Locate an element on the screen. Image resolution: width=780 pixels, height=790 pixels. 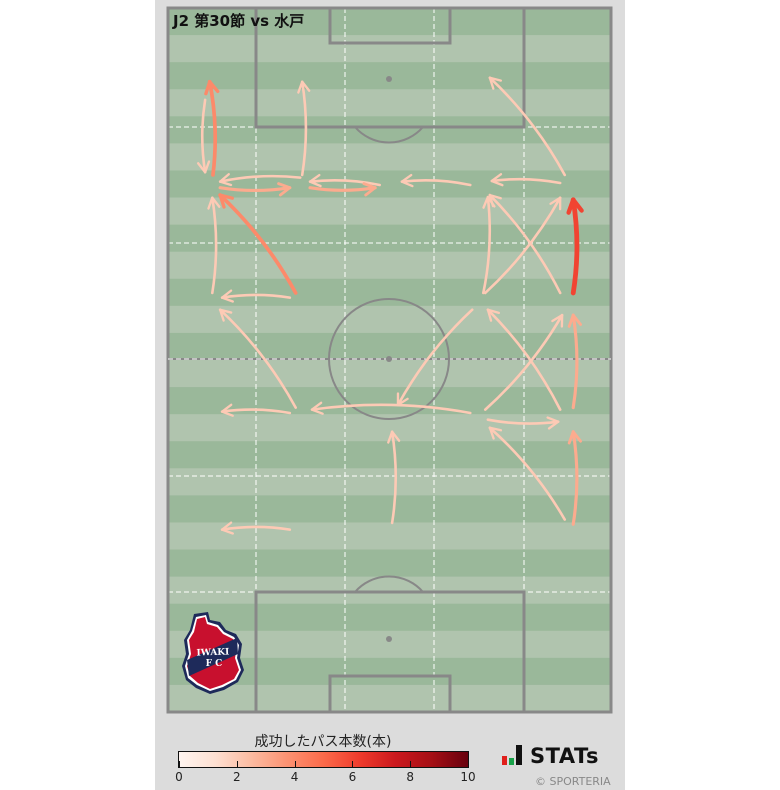
colorbar-tick-label: 2 is located at coordinates (236, 777).